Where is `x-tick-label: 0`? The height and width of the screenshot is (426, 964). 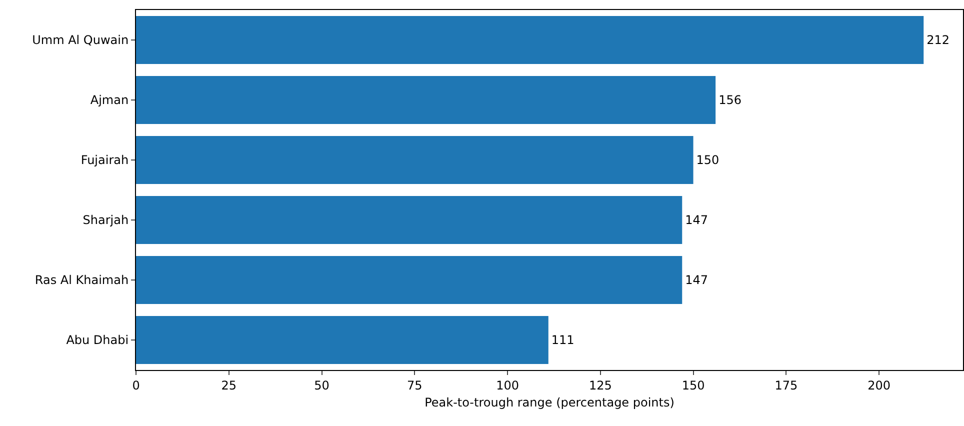
x-tick-label: 0 is located at coordinates (136, 385).